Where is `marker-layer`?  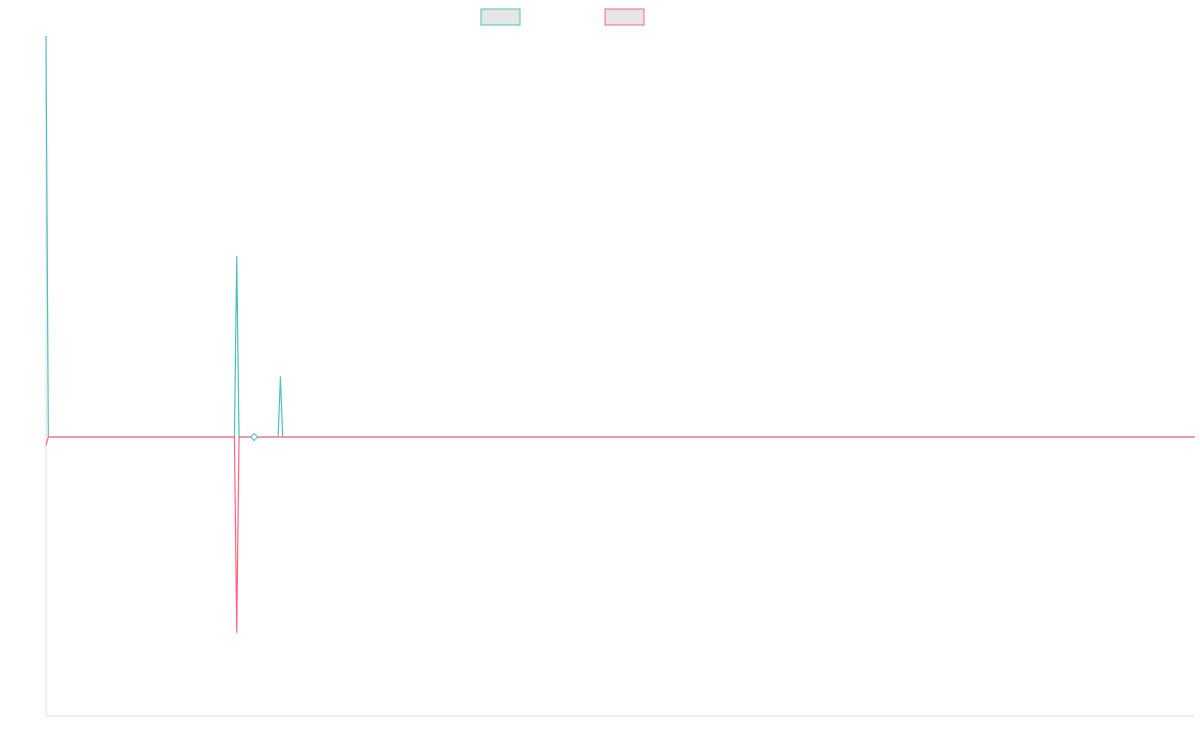
marker-layer is located at coordinates (254, 437).